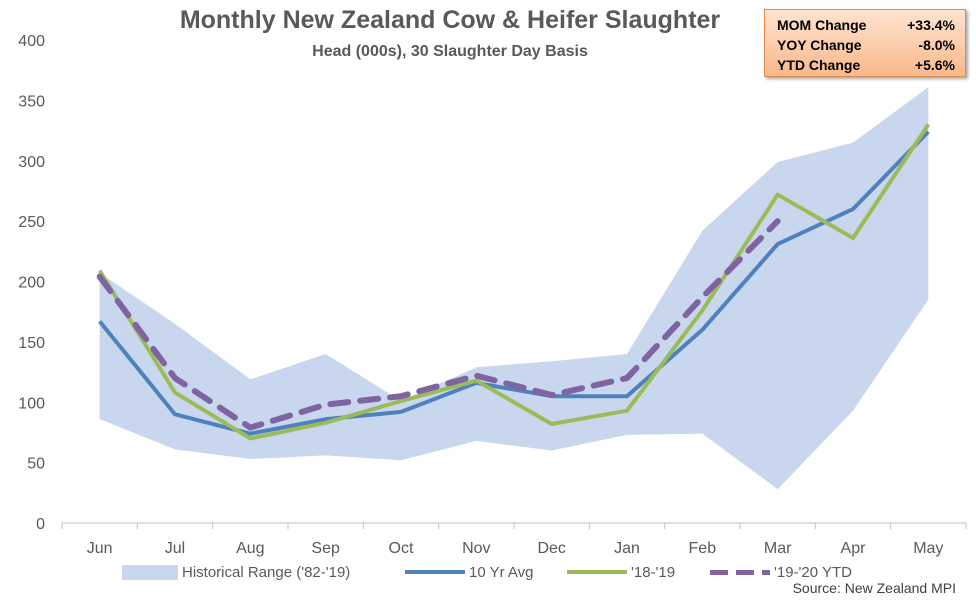 The image size is (976, 601). I want to click on legend-swatch-prior, so click(597, 572).